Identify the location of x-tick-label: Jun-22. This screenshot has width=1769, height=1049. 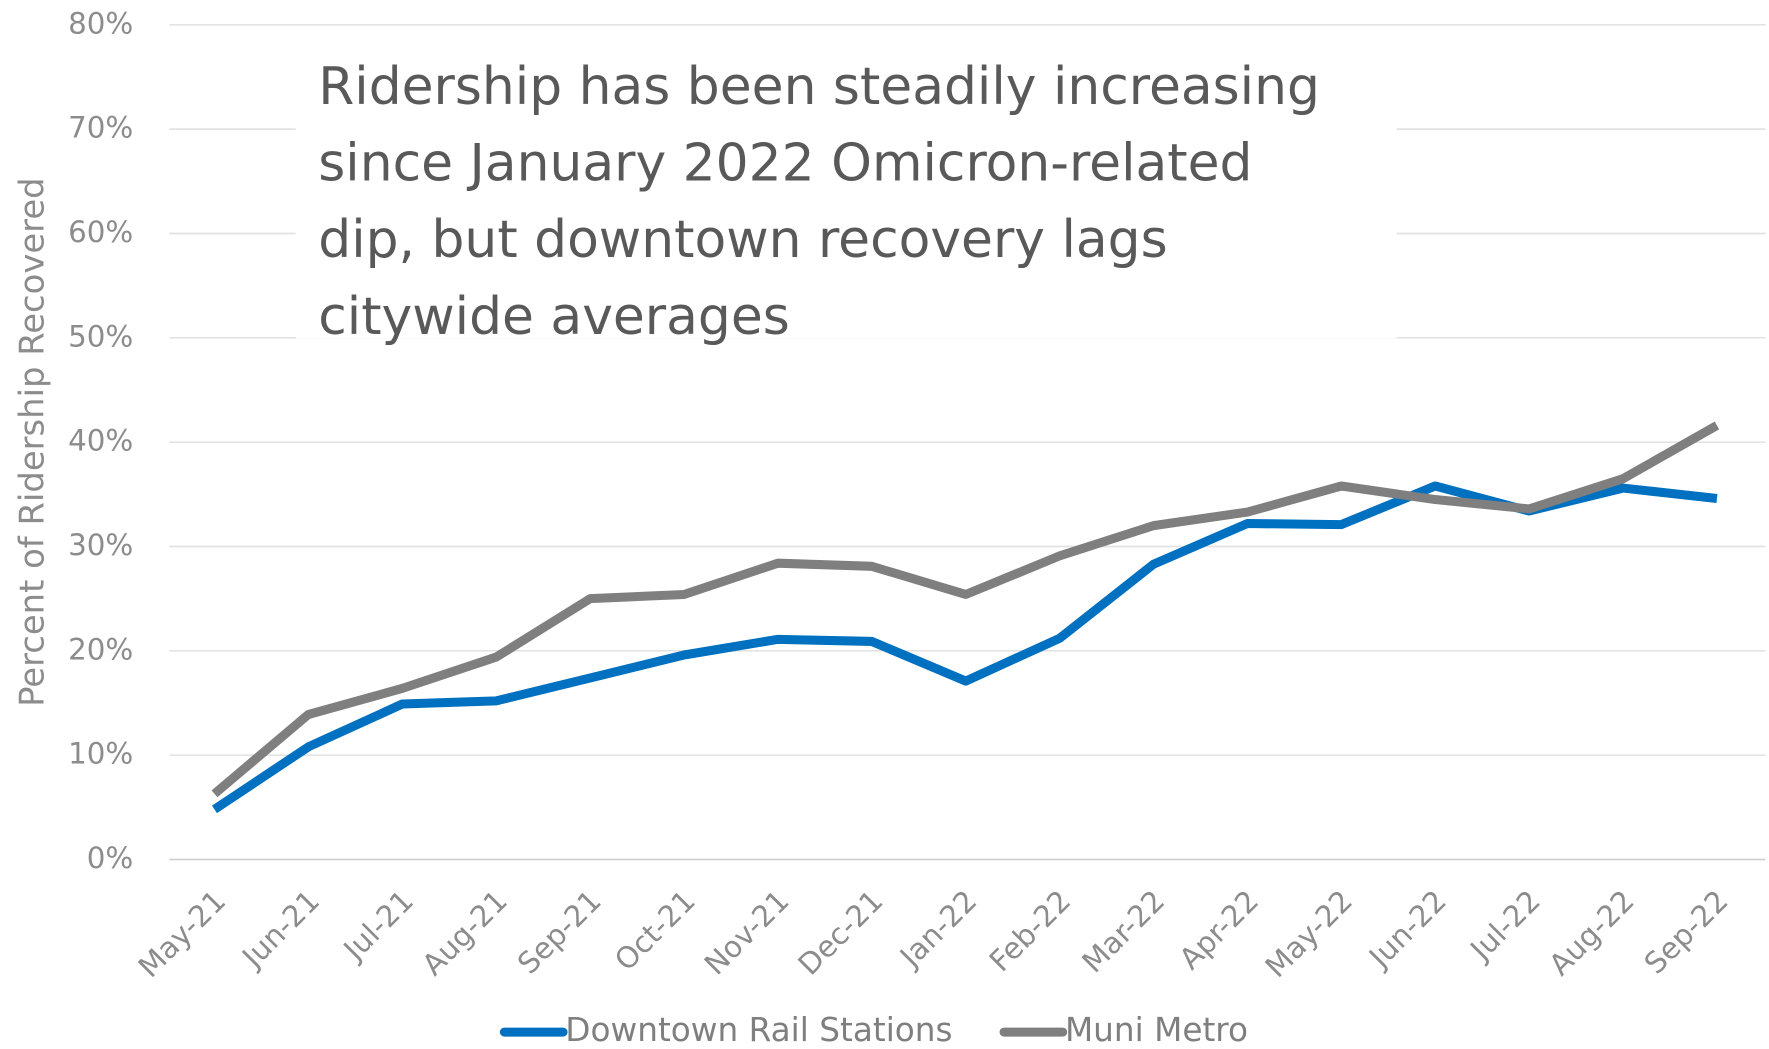
(1407, 930).